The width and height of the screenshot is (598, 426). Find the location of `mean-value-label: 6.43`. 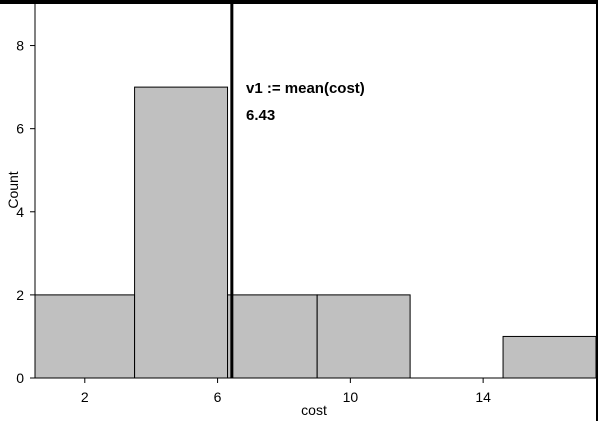

mean-value-label: 6.43 is located at coordinates (260, 115).